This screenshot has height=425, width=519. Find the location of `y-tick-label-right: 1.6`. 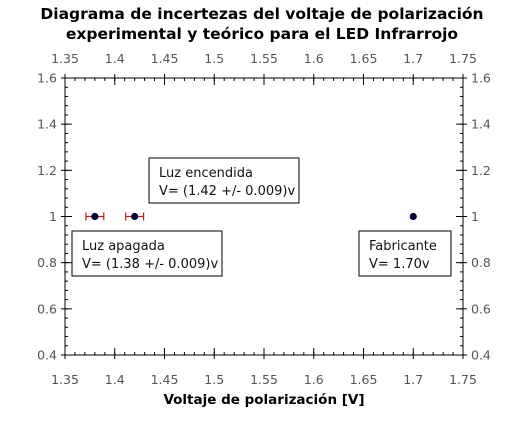

y-tick-label-right: 1.6 is located at coordinates (481, 78).